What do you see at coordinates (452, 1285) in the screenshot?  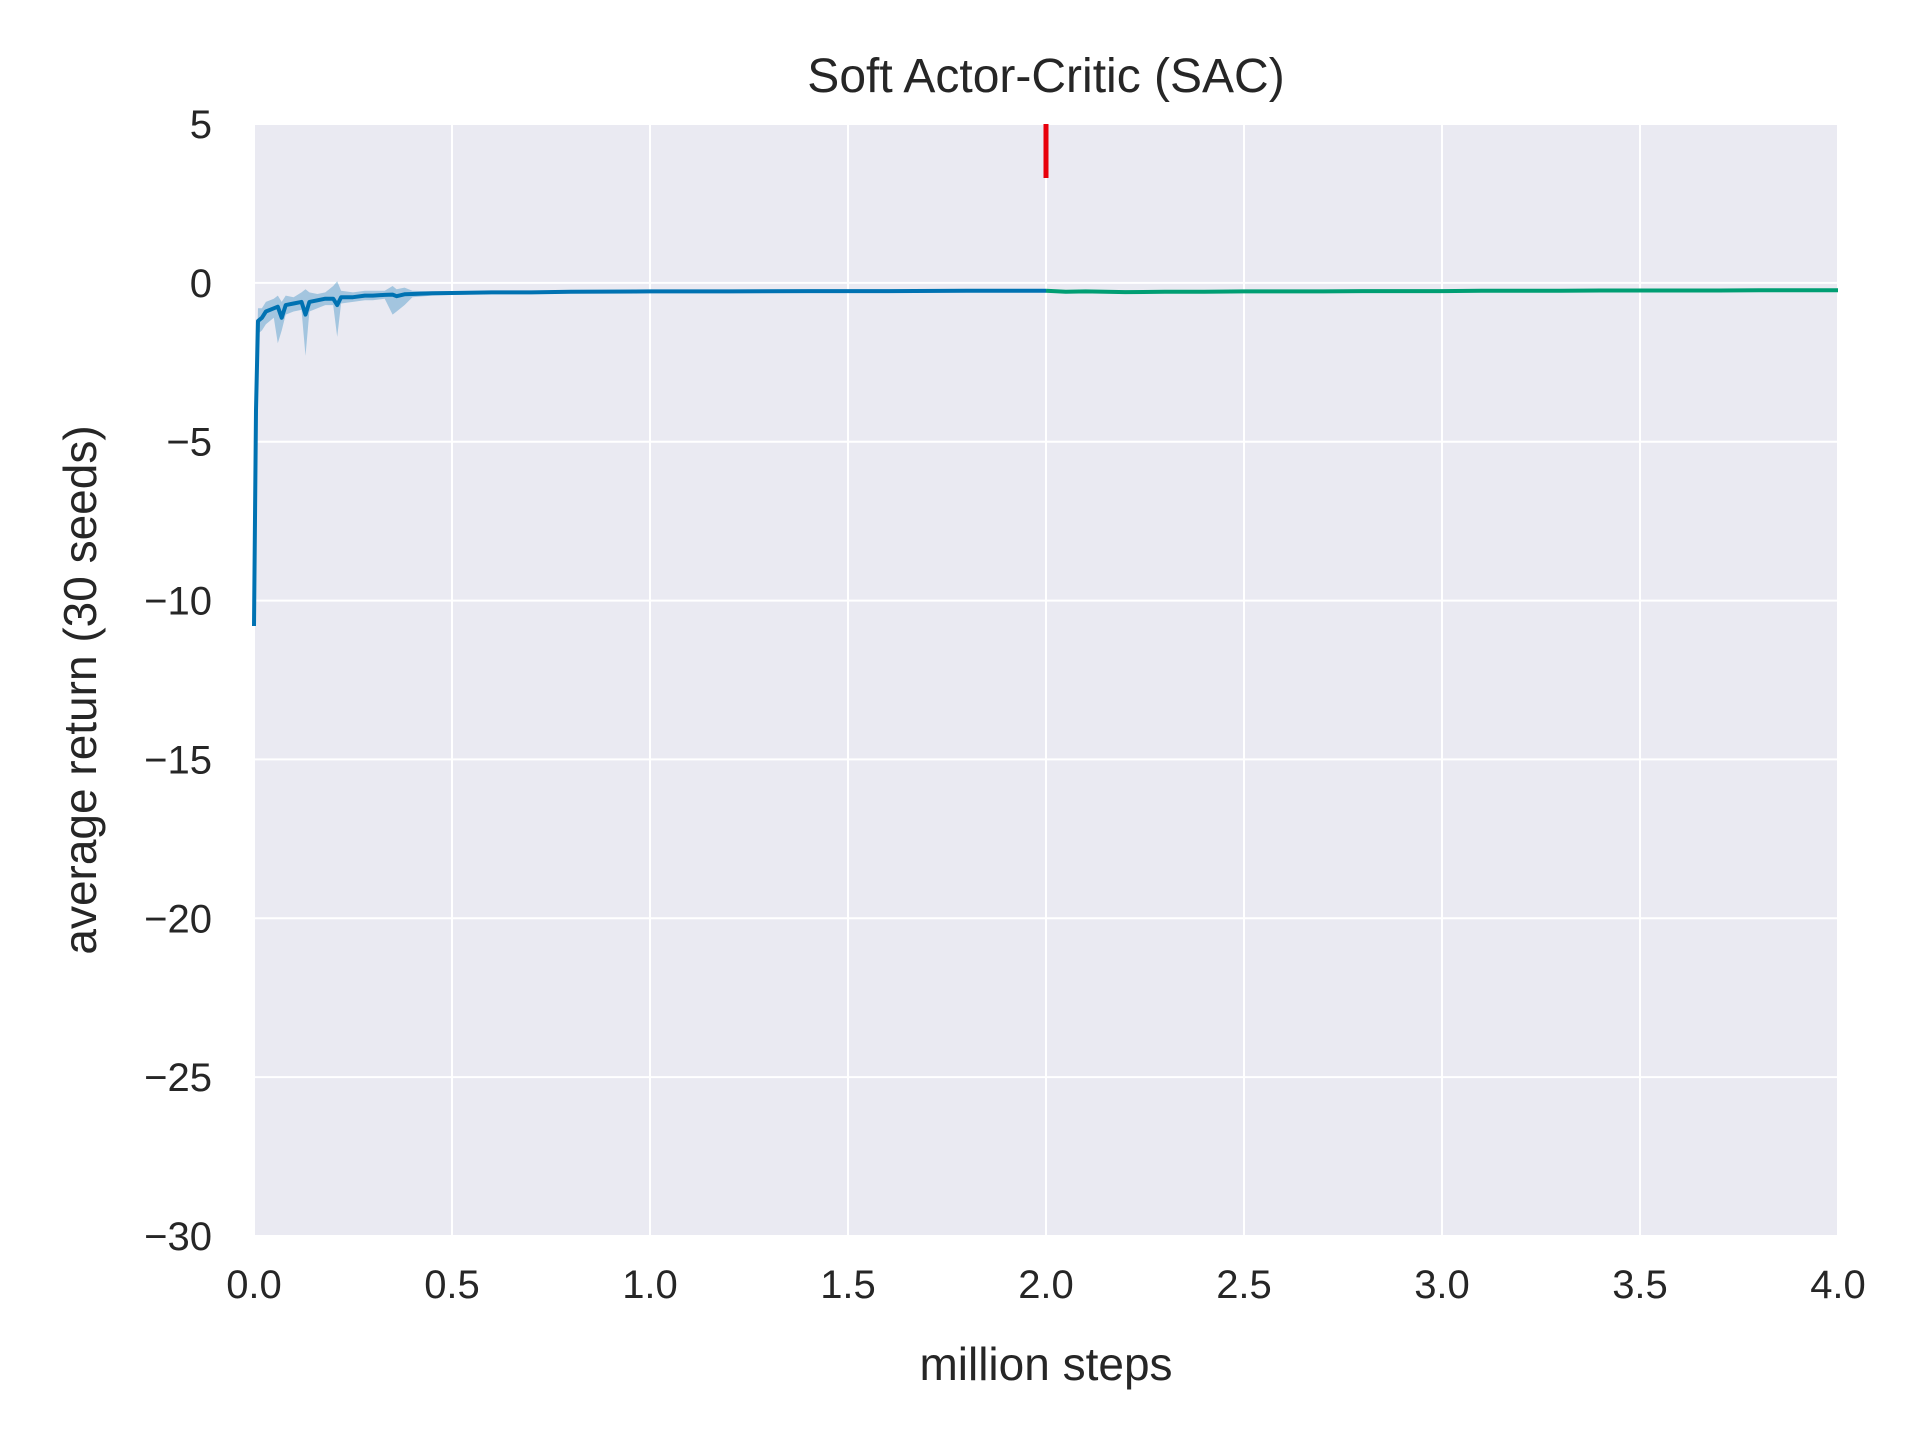 I see `x-tick-label: 0.5` at bounding box center [452, 1285].